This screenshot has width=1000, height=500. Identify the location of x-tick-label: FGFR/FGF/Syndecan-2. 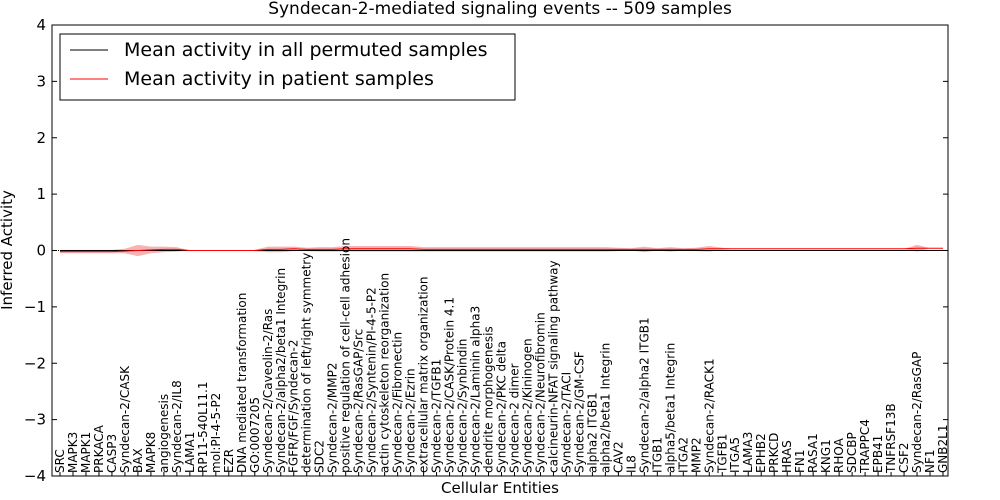
(294, 406).